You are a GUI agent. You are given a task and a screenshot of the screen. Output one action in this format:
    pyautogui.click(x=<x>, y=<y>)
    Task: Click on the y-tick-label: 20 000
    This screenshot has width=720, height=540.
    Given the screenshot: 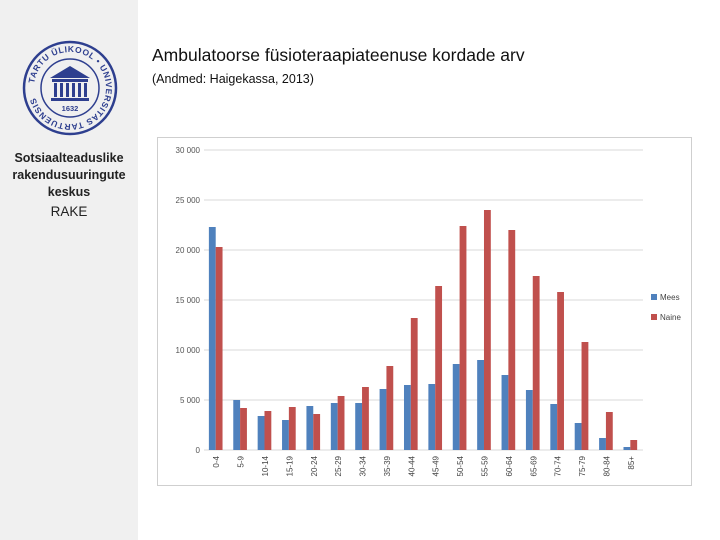 What is the action you would take?
    pyautogui.click(x=188, y=250)
    